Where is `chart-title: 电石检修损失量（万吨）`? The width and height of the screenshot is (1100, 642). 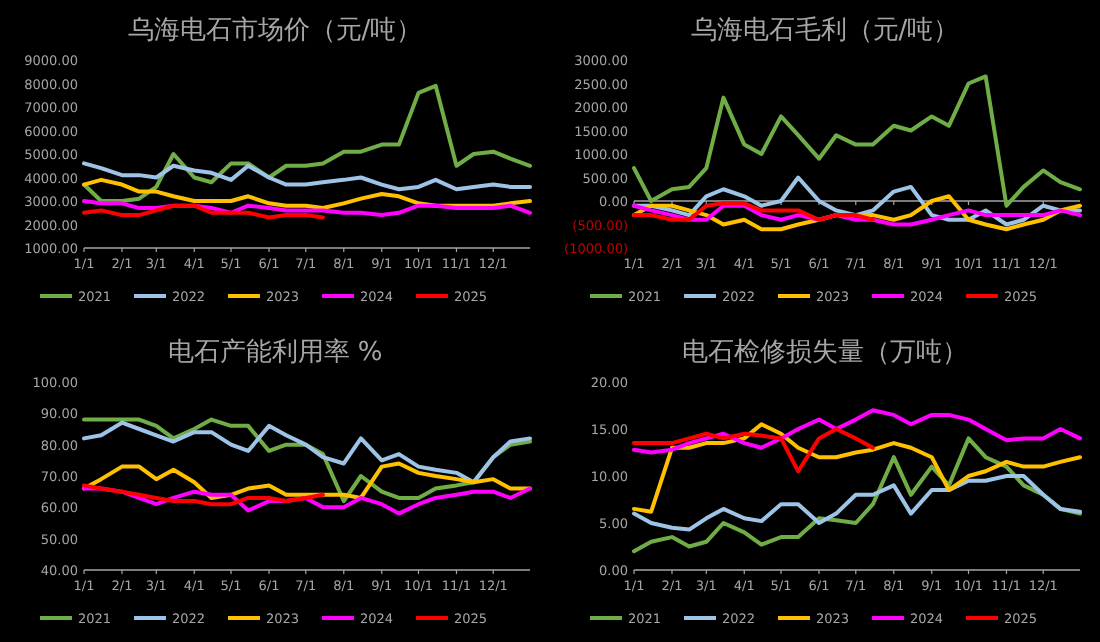
chart-title: 电石检修损失量（万吨） is located at coordinates (825, 353).